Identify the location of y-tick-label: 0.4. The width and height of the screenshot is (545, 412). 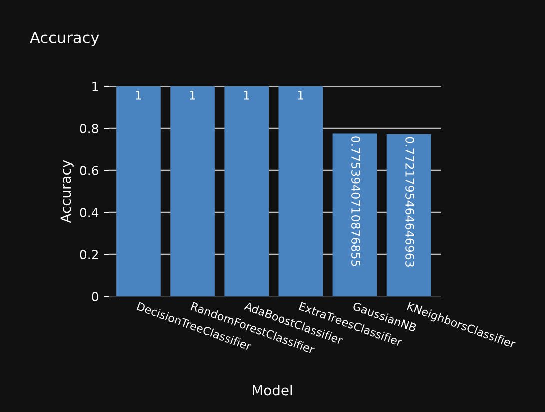
(89, 213).